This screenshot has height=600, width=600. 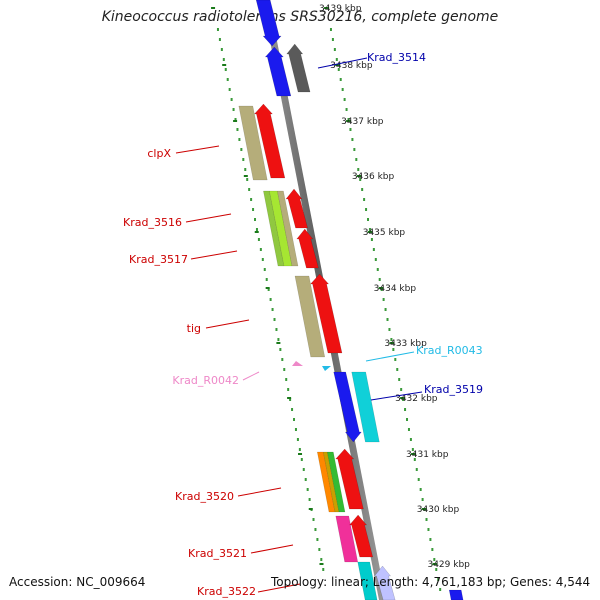 What do you see at coordinates (217, 553) in the screenshot?
I see `gene-label: Krad_3521` at bounding box center [217, 553].